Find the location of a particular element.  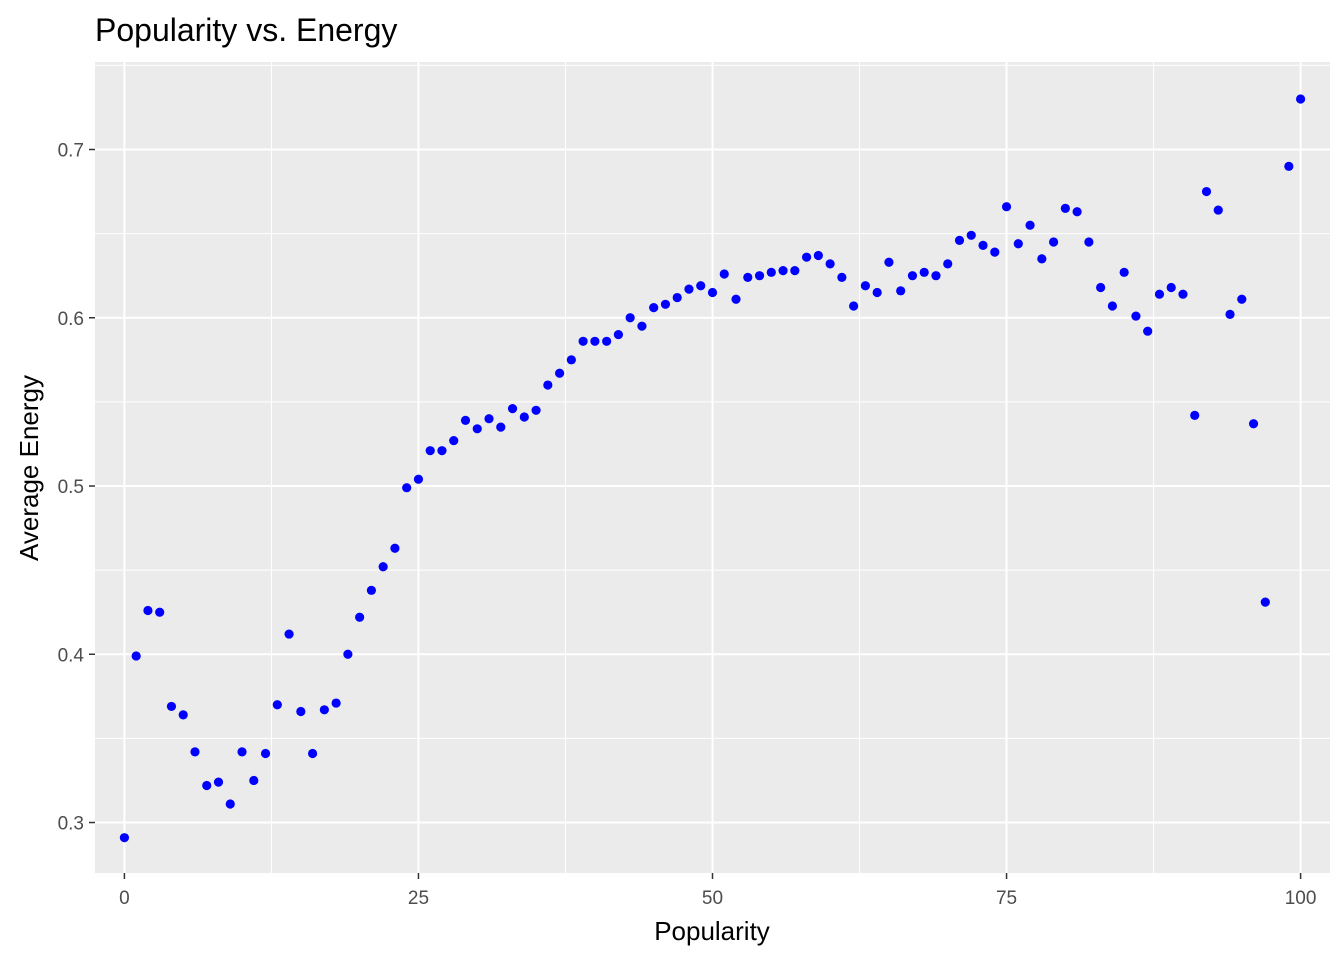

y-axis: 0.3 0.4 0.5 0.6 0.7 is located at coordinates (76, 487).